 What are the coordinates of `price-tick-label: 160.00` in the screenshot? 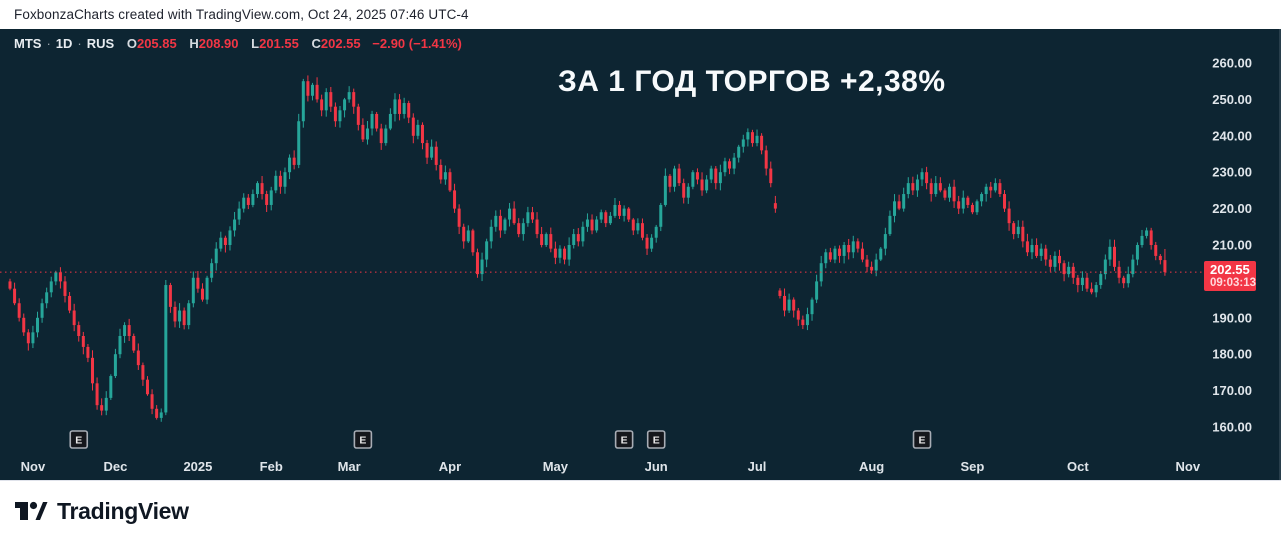 It's located at (1232, 427).